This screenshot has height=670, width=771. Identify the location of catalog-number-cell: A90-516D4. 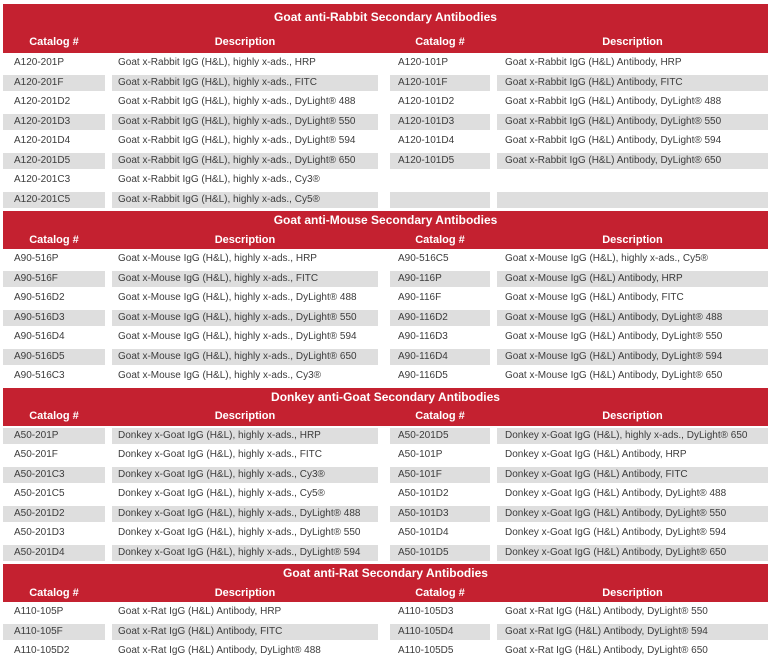
(54, 337).